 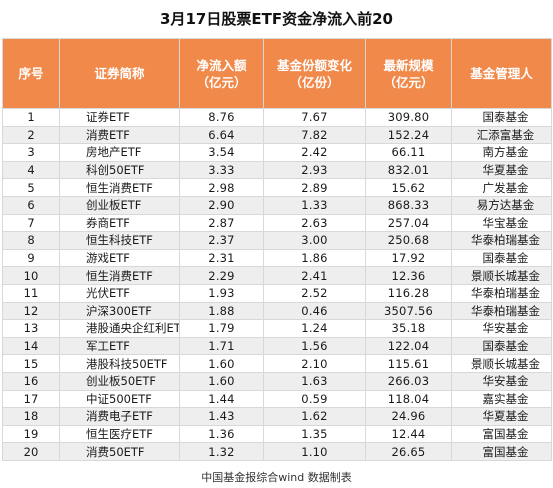 I want to click on latest-size-cell: 115.61, so click(x=408, y=363).